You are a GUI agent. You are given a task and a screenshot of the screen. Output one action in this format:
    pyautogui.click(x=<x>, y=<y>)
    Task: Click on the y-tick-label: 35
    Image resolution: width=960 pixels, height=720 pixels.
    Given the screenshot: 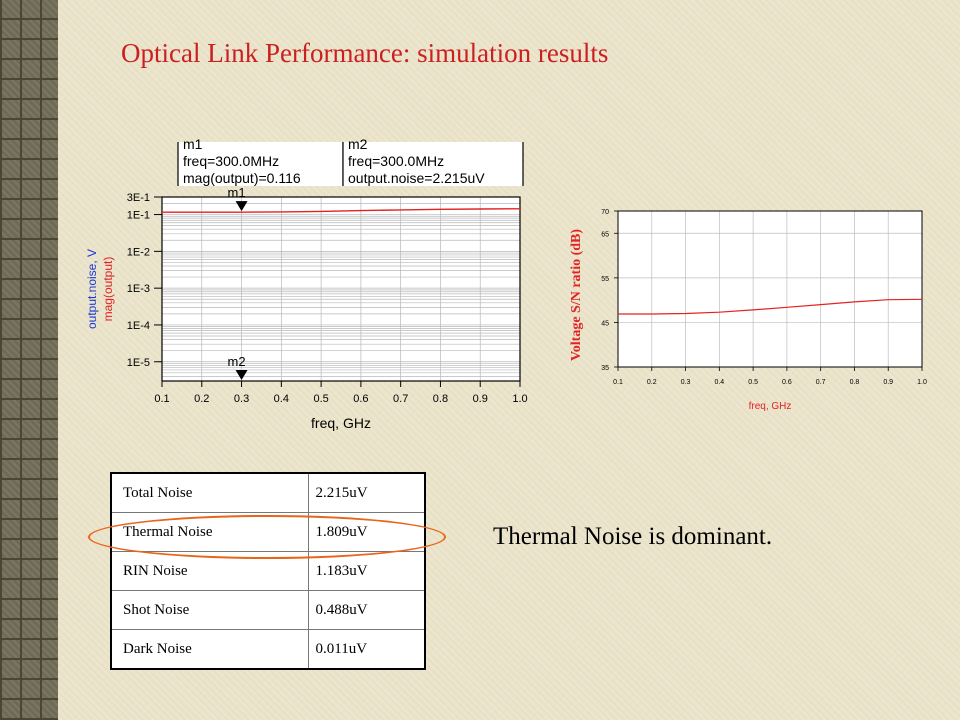 What is the action you would take?
    pyautogui.click(x=605, y=368)
    